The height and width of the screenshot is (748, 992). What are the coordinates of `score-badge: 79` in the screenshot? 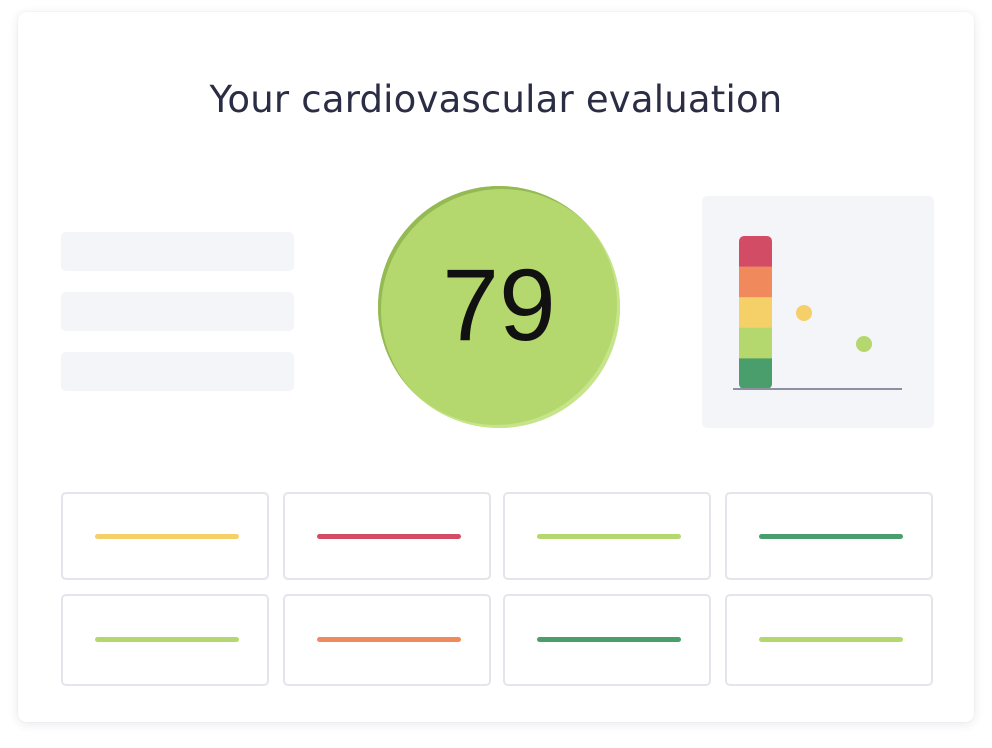 It's located at (499, 307).